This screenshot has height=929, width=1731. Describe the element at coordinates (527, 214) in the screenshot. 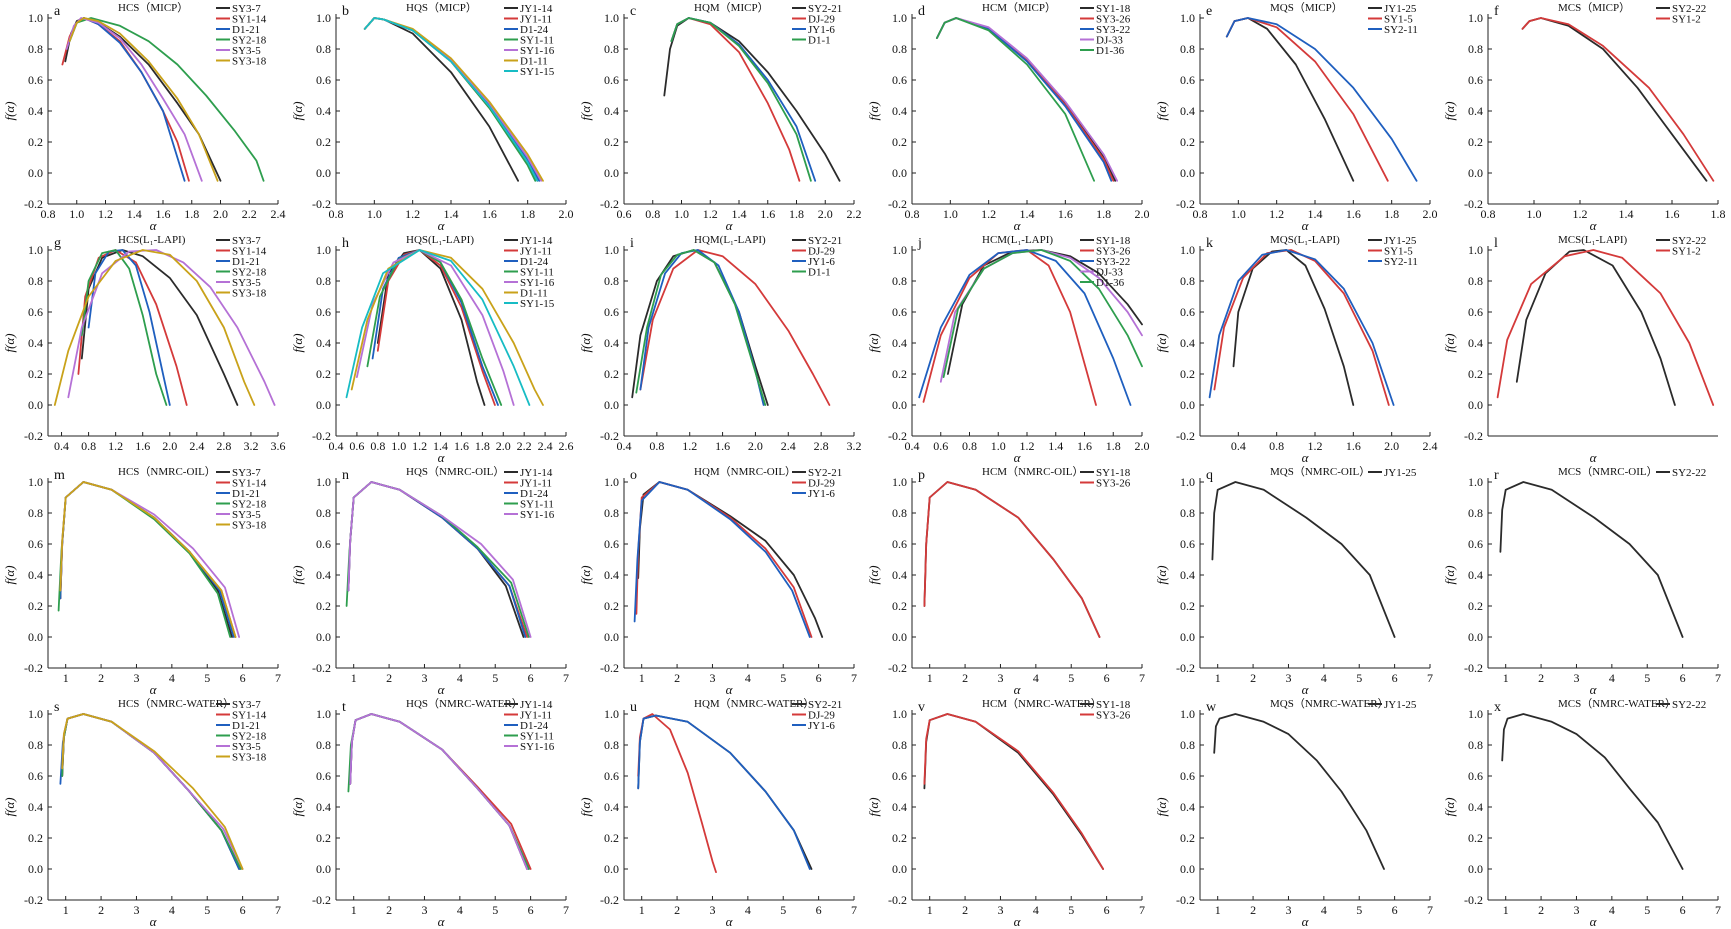

I see `x-tick-label: 1.8` at that location.